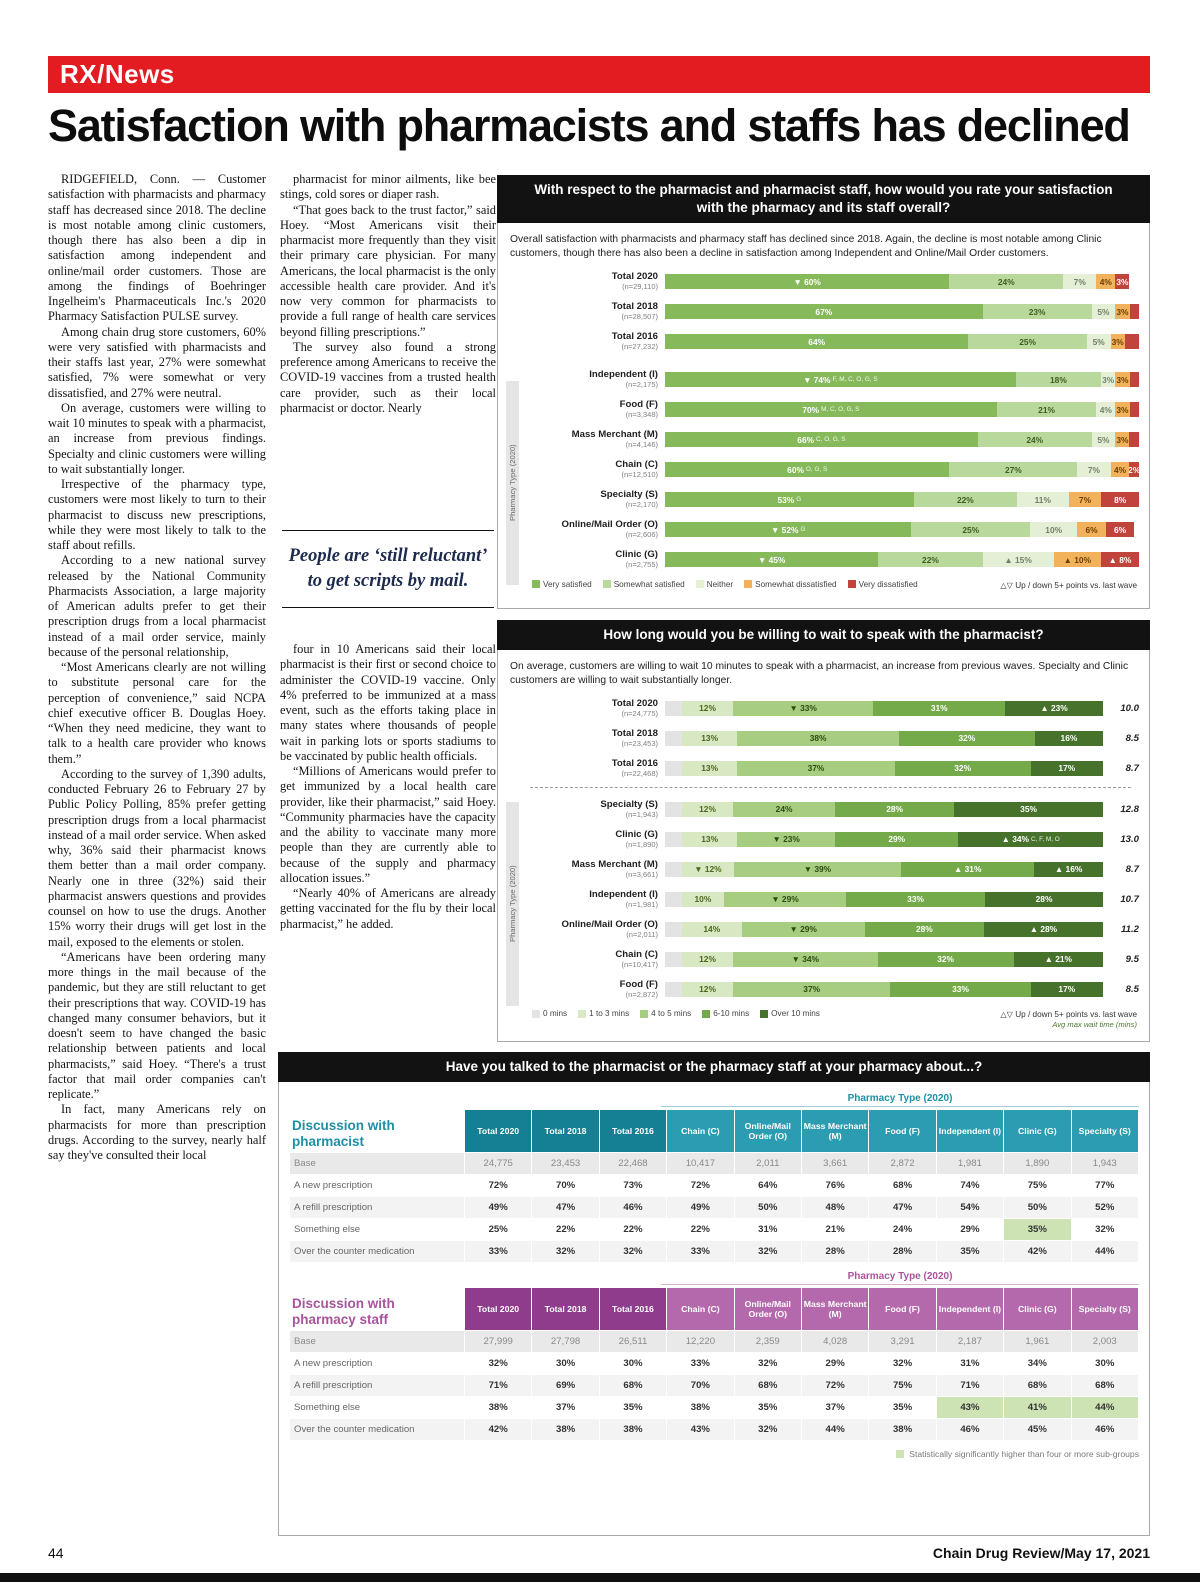 The image size is (1200, 1582). Describe the element at coordinates (641, 444) in the screenshot. I see `row-sample-size: (n=4,146)` at that location.